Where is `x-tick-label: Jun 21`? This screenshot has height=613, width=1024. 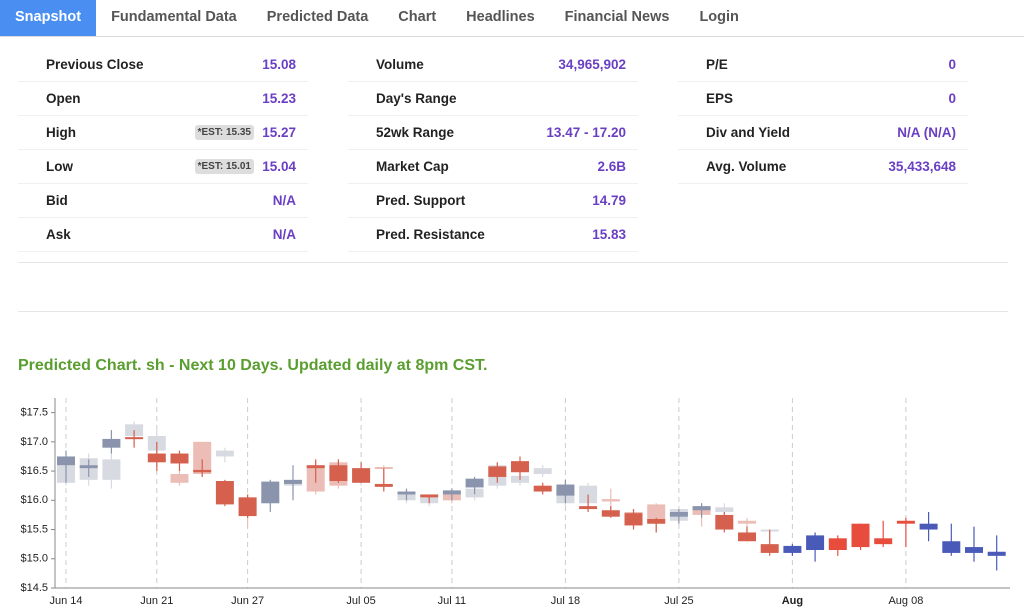 x-tick-label: Jun 21 is located at coordinates (156, 601).